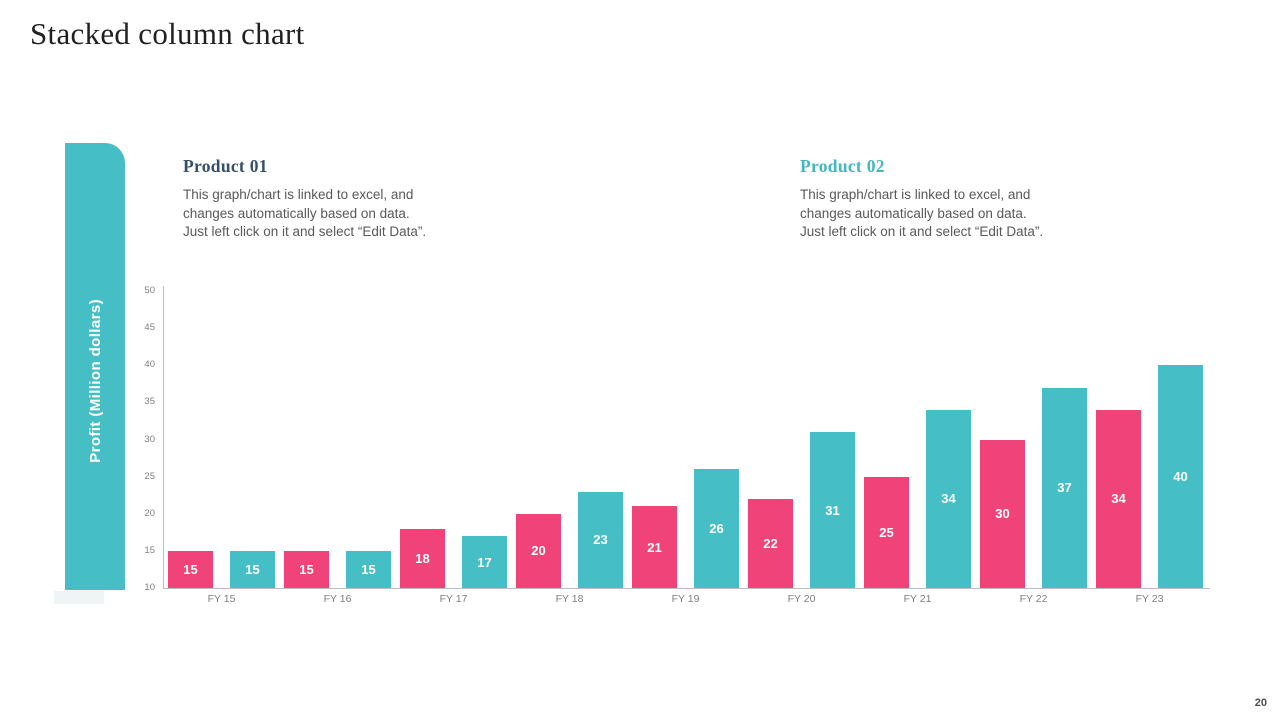  Describe the element at coordinates (221, 599) in the screenshot. I see `x-axis-tick-label: FY 15` at that location.